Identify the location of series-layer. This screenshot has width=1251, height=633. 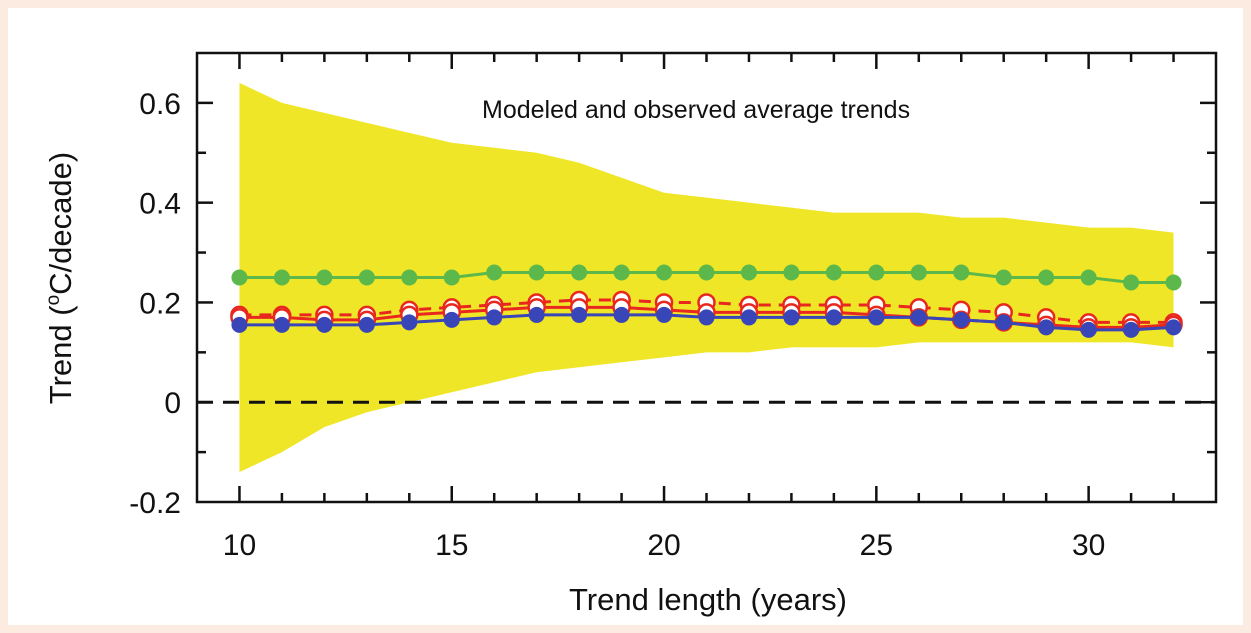
(706, 301).